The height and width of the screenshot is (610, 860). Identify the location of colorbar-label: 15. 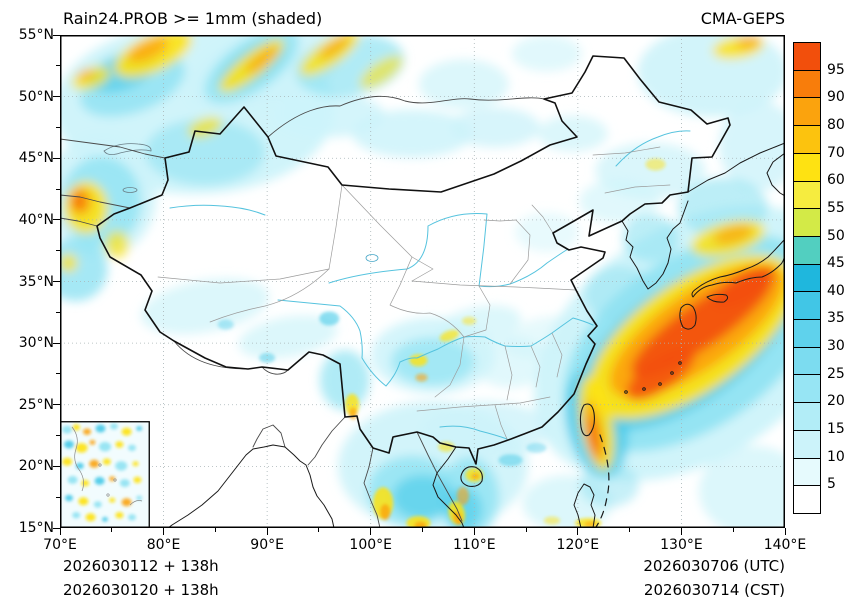
(836, 429).